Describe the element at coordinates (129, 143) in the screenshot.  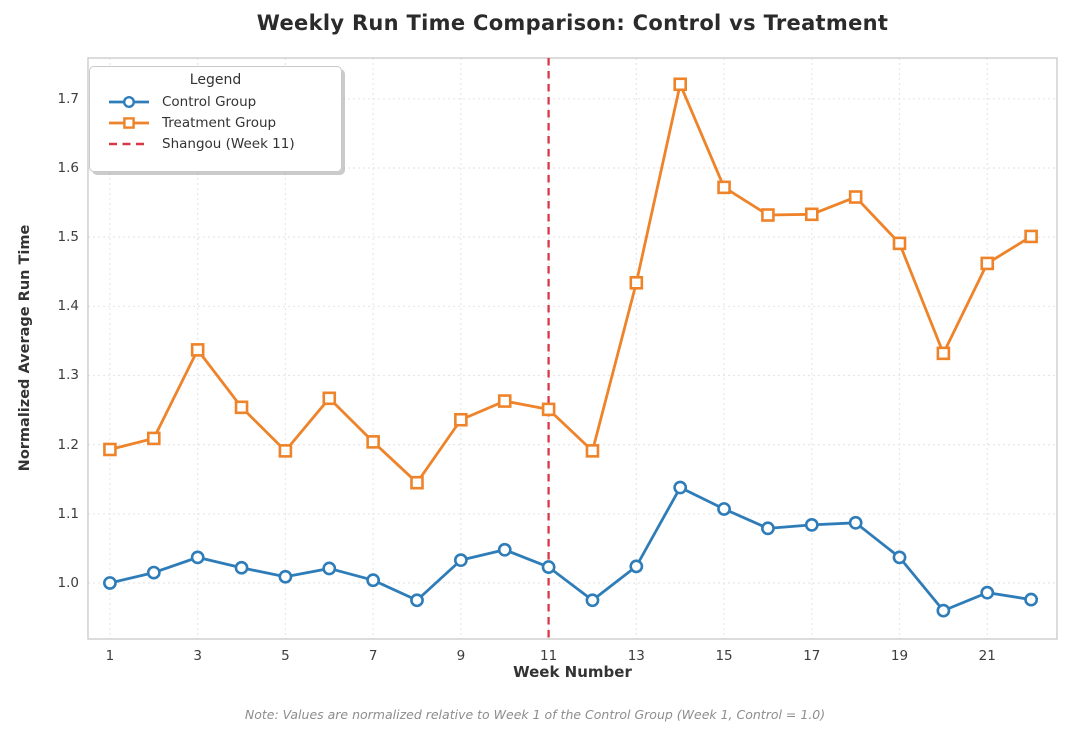
I see `red-dashed-line-icon` at that location.